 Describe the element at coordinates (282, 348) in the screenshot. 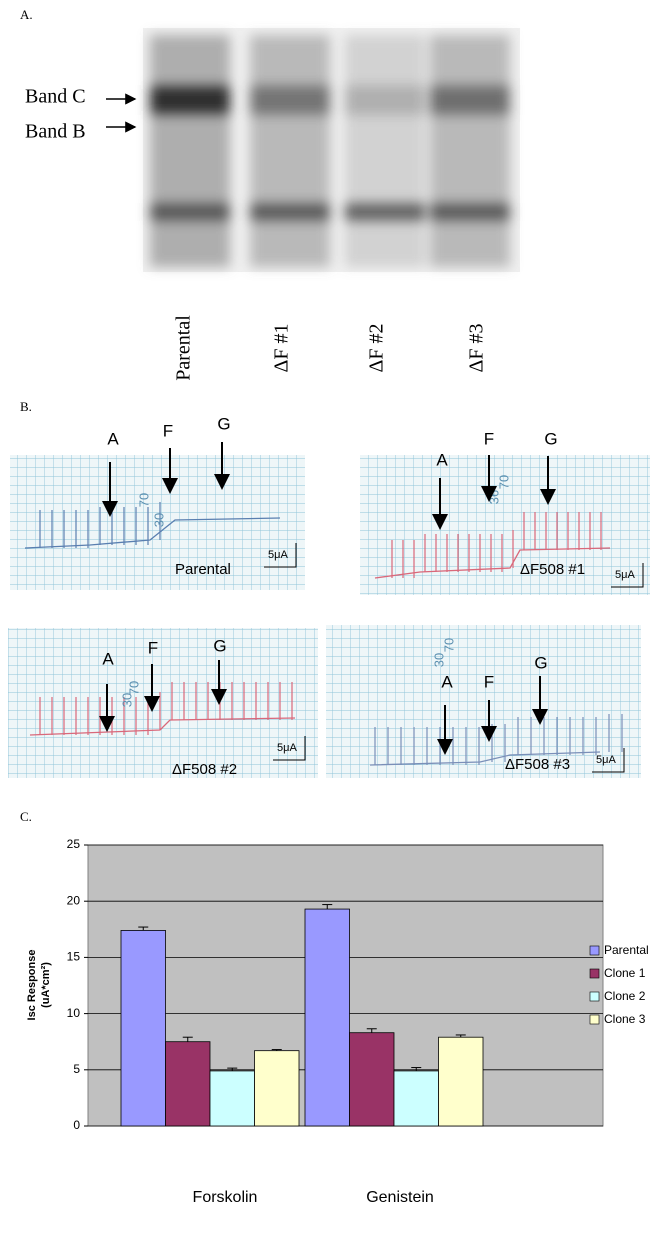

I see `lane-label: ΔF #1` at that location.